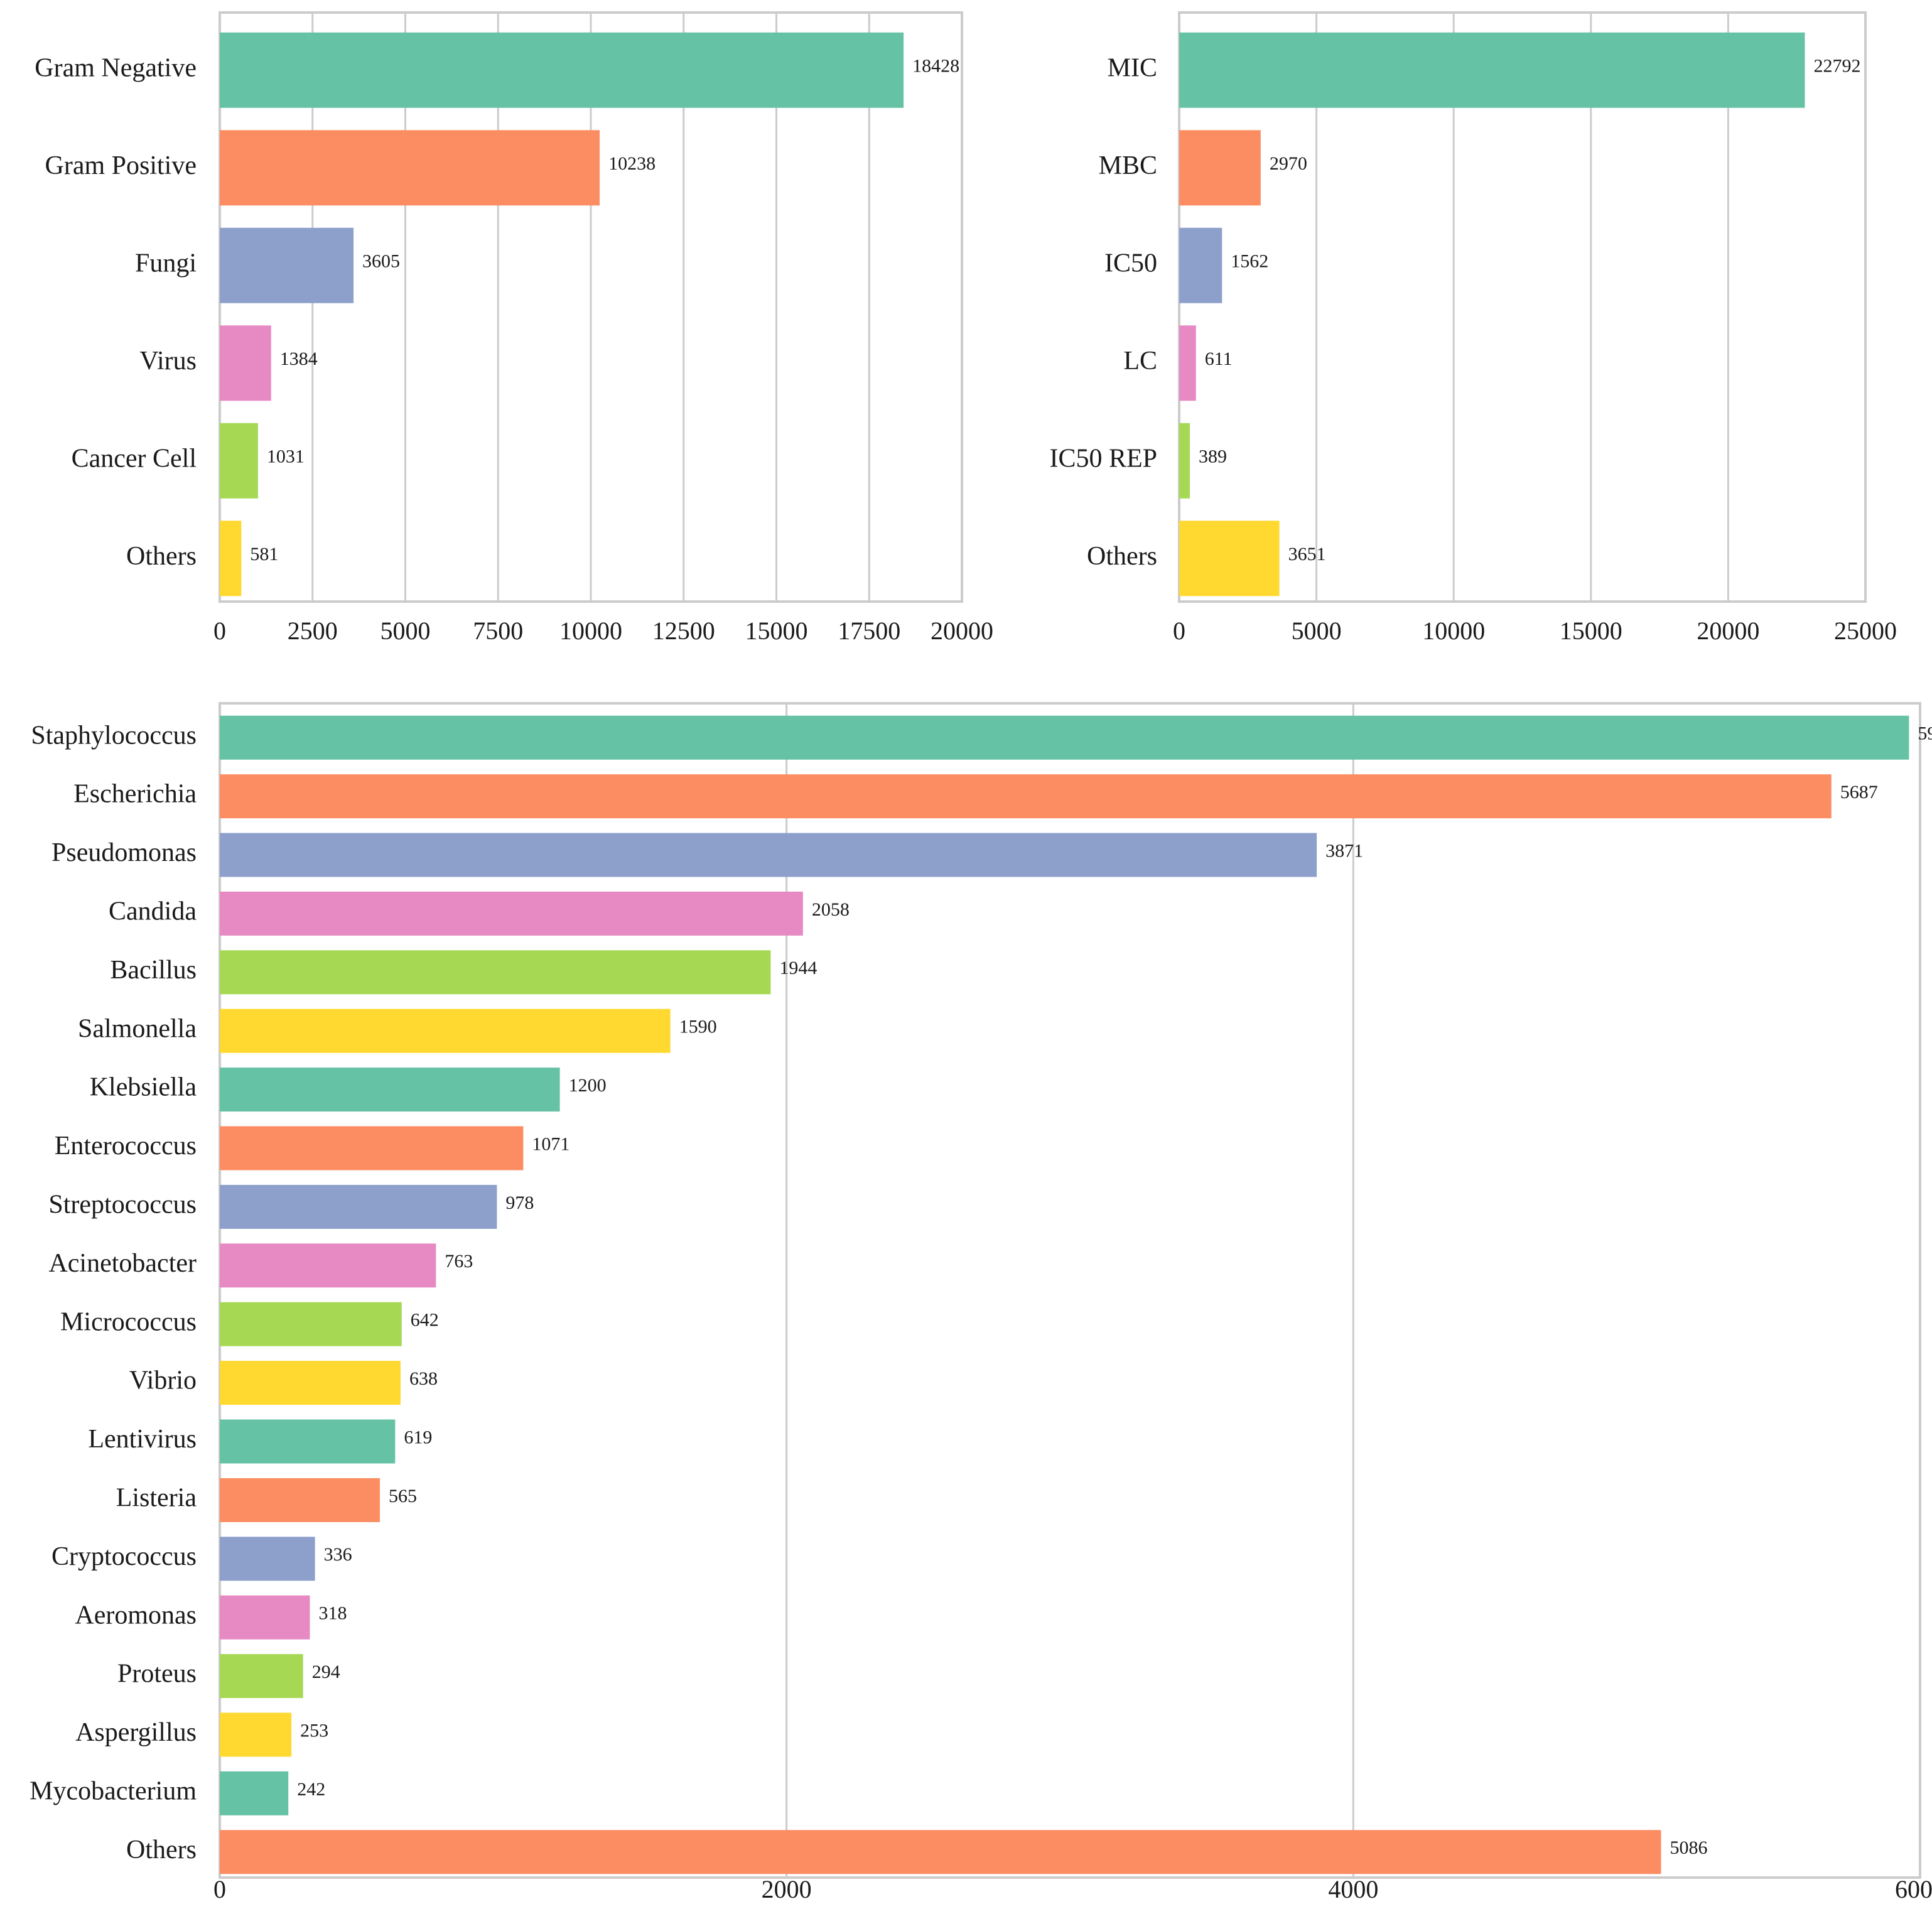 The image size is (1932, 1914). I want to click on category-label: Enterococcus, so click(126, 1146).